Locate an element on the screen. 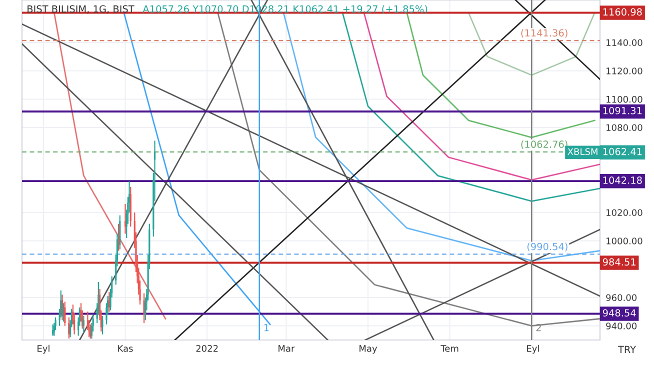 Image resolution: width=654 pixels, height=366 pixels. ref-line-label: 1 is located at coordinates (266, 328).